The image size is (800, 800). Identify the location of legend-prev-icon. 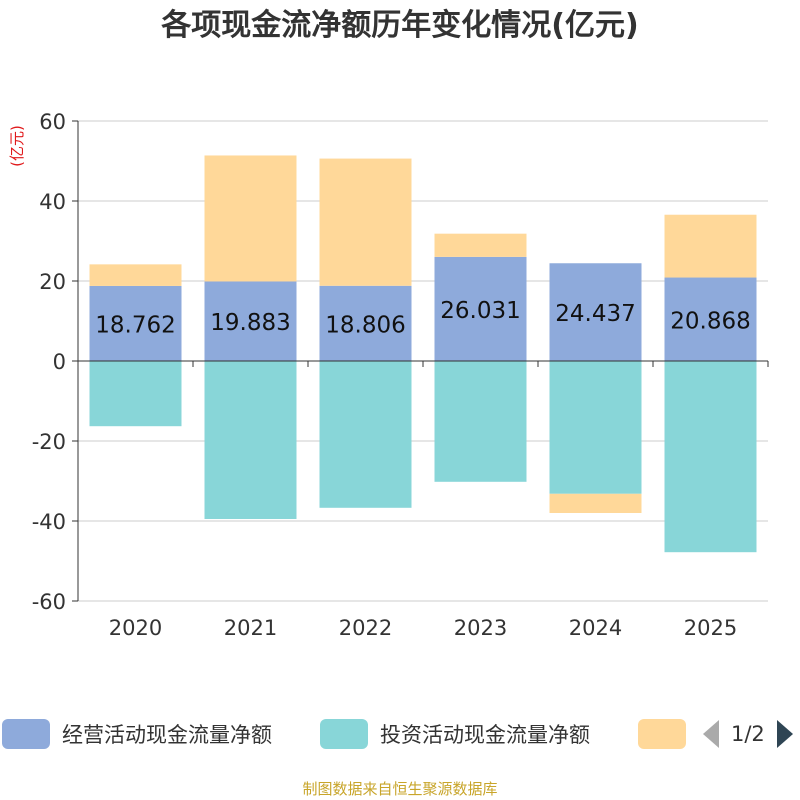
(711, 734).